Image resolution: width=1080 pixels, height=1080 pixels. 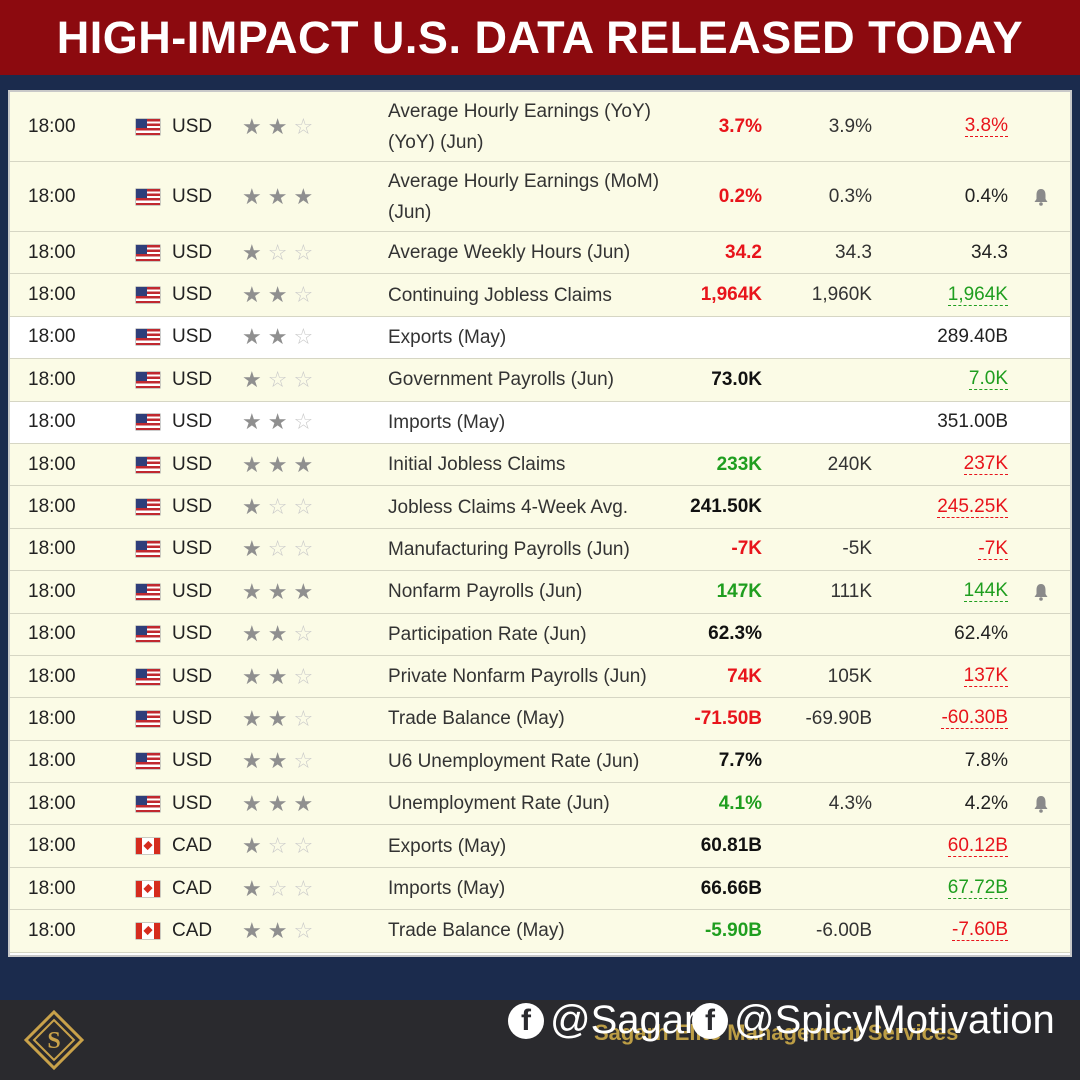 What do you see at coordinates (500, 295) in the screenshot?
I see `event-name: Continuing Jobless Claims` at bounding box center [500, 295].